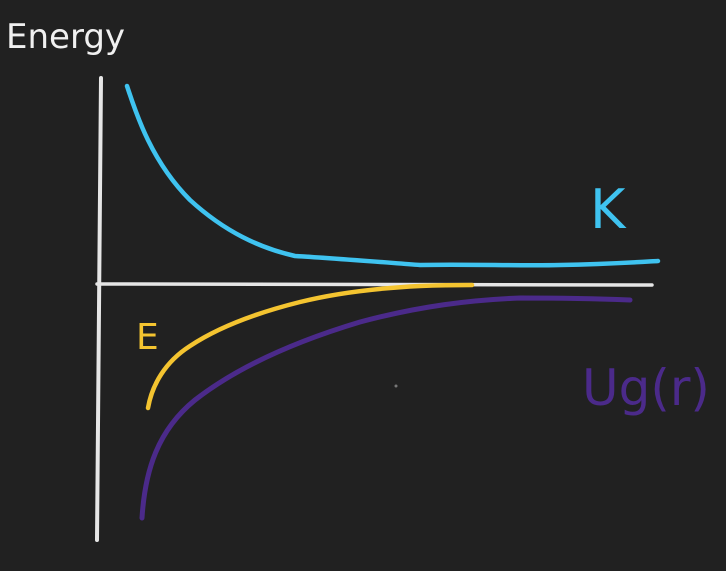 The width and height of the screenshot is (726, 571). I want to click on kinetic-label: K, so click(608, 209).